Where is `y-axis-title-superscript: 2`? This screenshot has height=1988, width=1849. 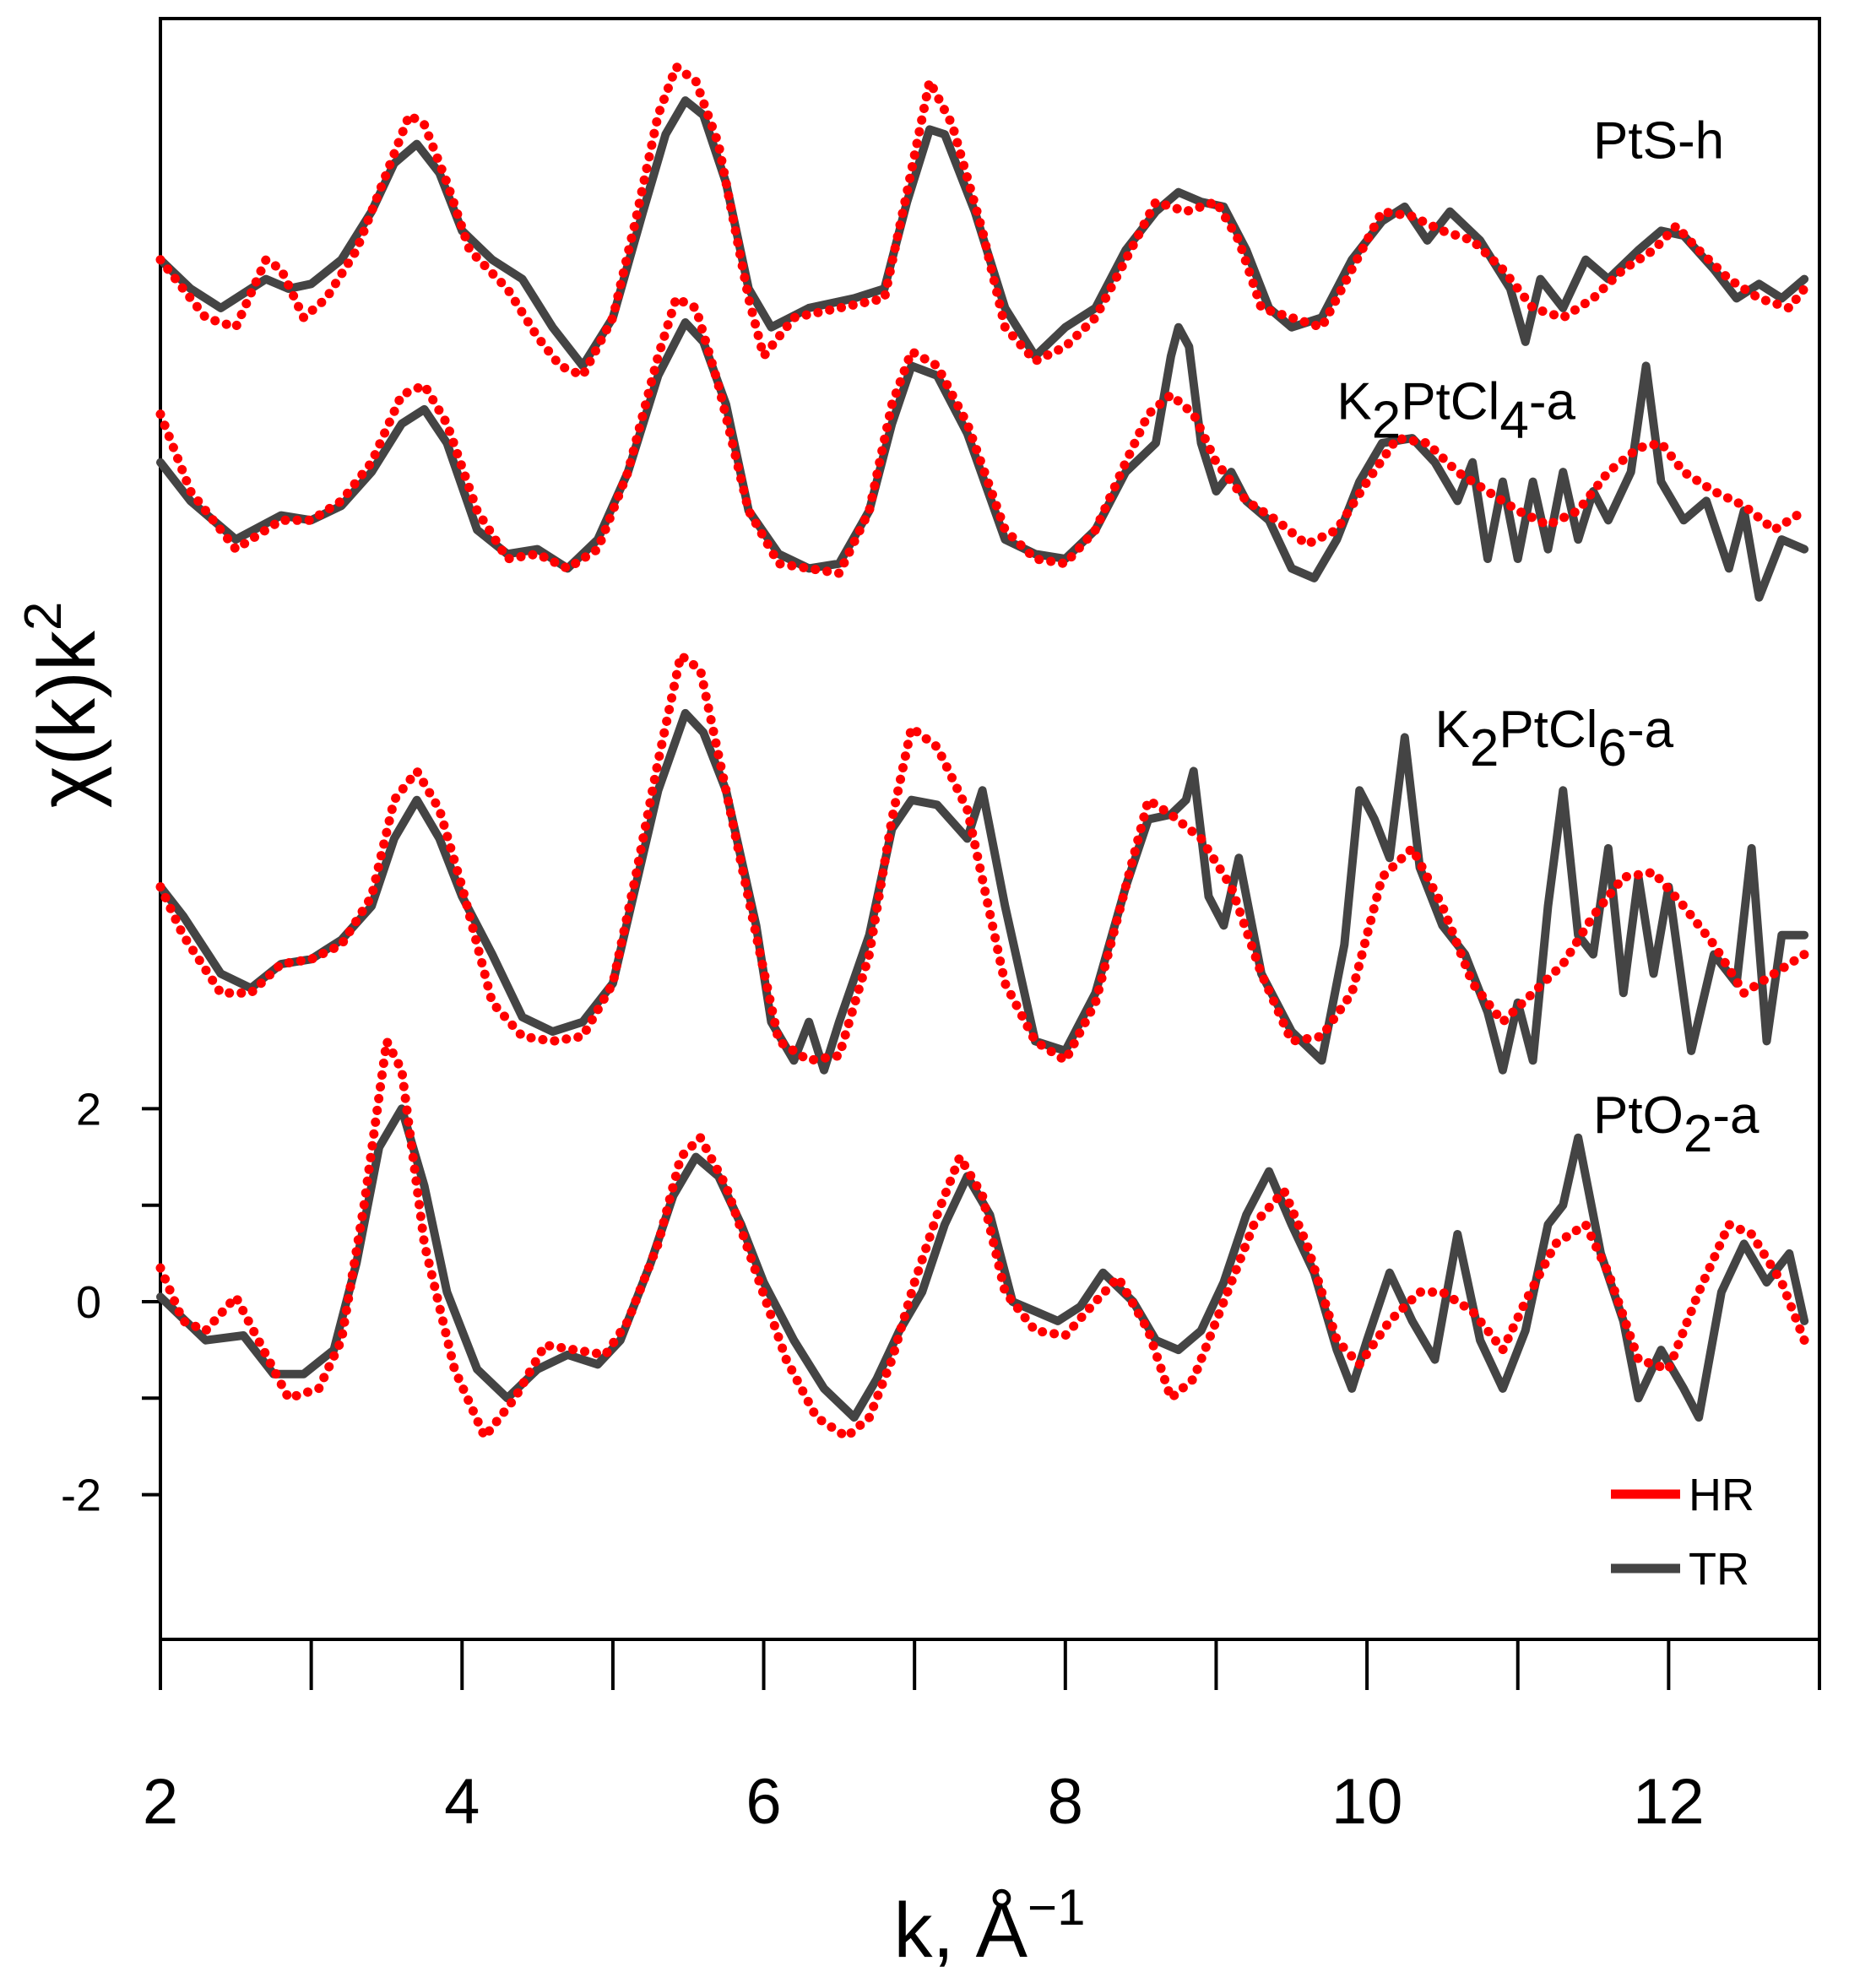 y-axis-title-superscript: 2 is located at coordinates (43, 616).